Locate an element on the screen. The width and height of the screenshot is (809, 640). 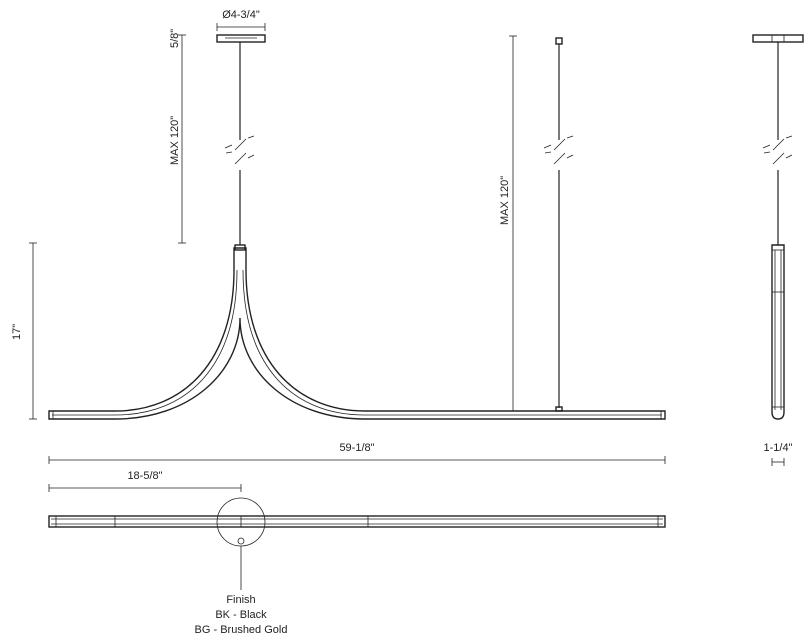
canopy-side is located at coordinates (778, 38).